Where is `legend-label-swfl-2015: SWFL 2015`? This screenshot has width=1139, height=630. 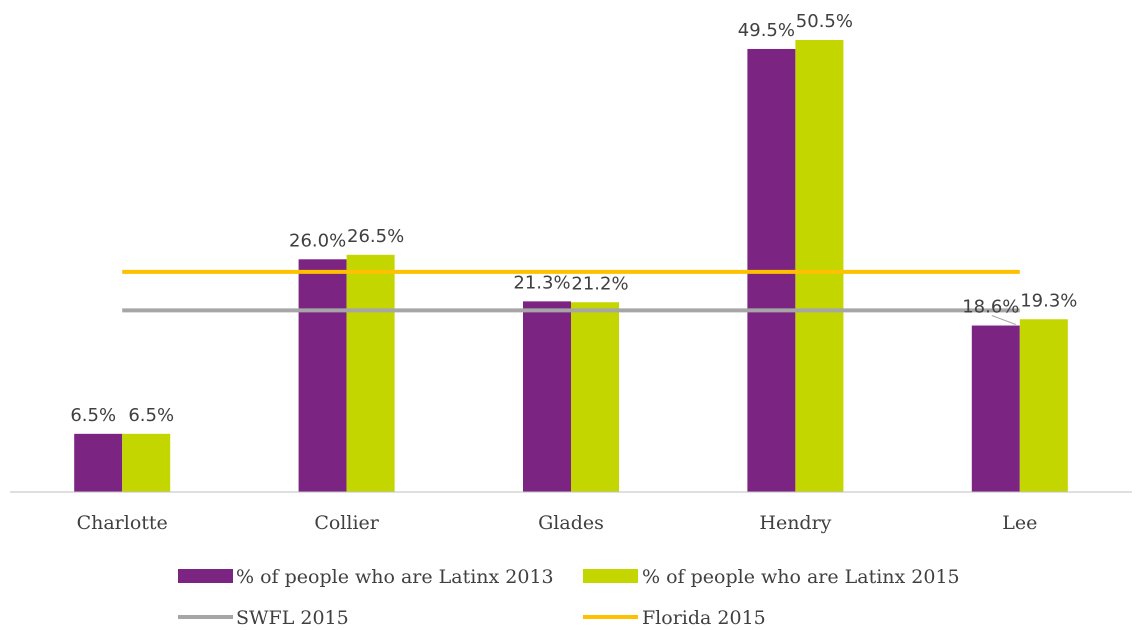 legend-label-swfl-2015: SWFL 2015 is located at coordinates (292, 618).